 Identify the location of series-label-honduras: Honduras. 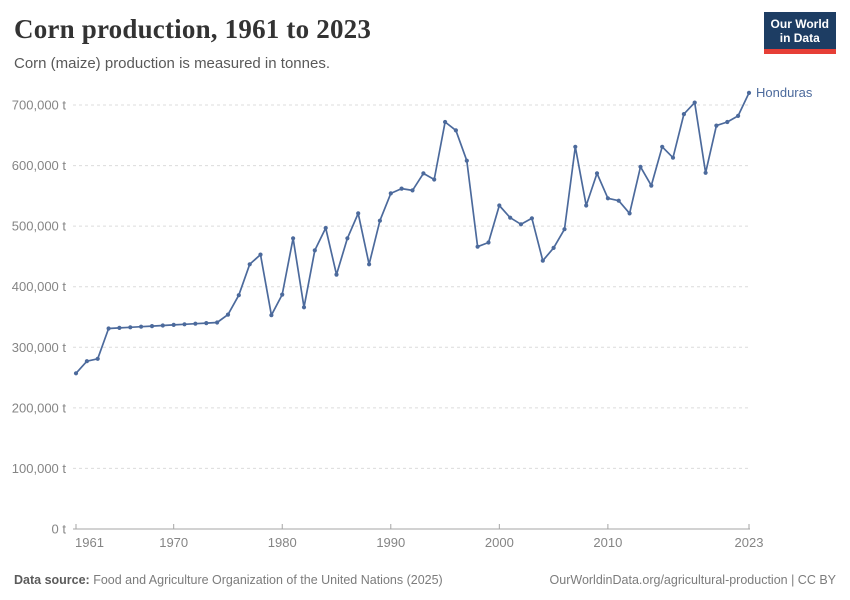
(784, 92).